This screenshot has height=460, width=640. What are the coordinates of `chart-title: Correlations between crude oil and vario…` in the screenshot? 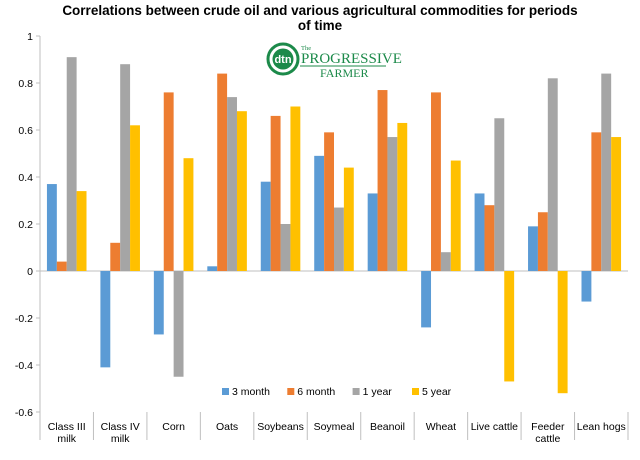 It's located at (319, 18).